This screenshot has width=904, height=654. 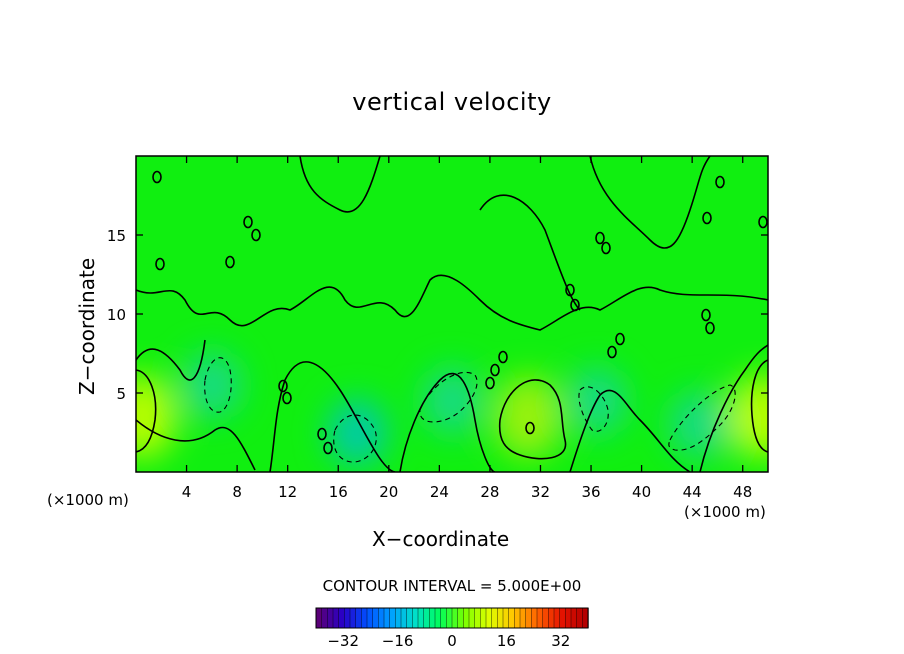 What do you see at coordinates (540, 492) in the screenshot?
I see `x-tick-label: 32` at bounding box center [540, 492].